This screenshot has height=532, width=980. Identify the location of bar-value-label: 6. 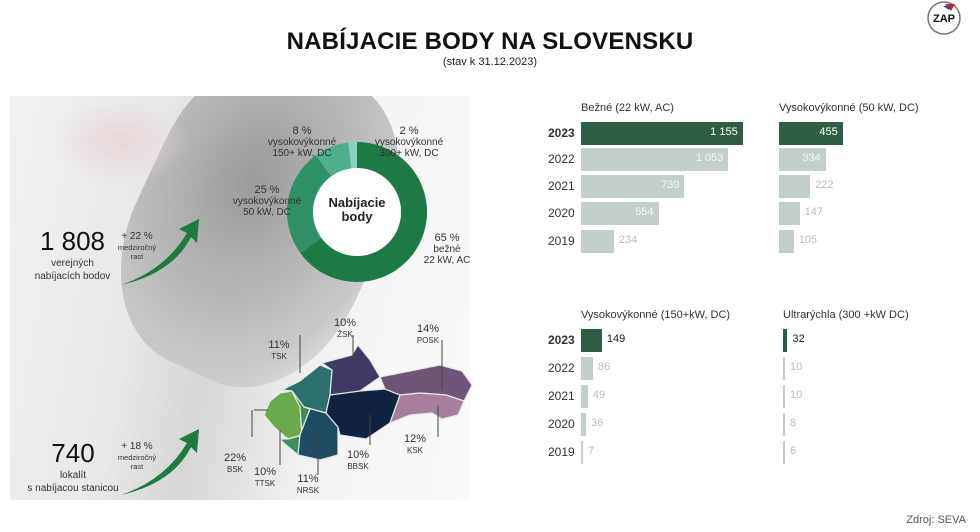
(793, 451).